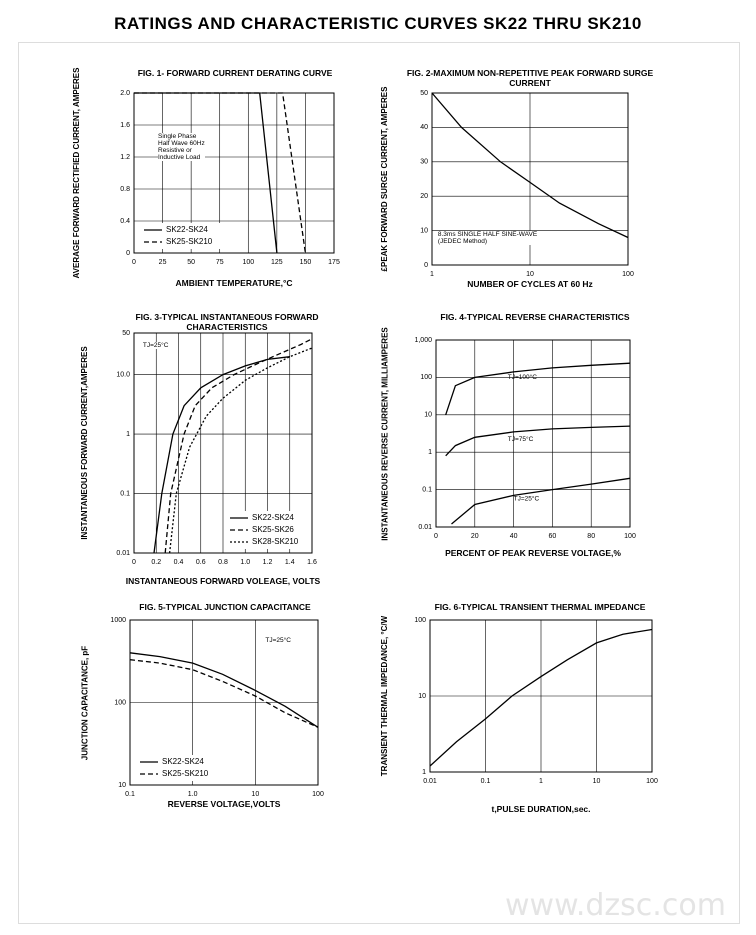 The width and height of the screenshot is (756, 935). I want to click on x-tick-label: 80, so click(591, 536).